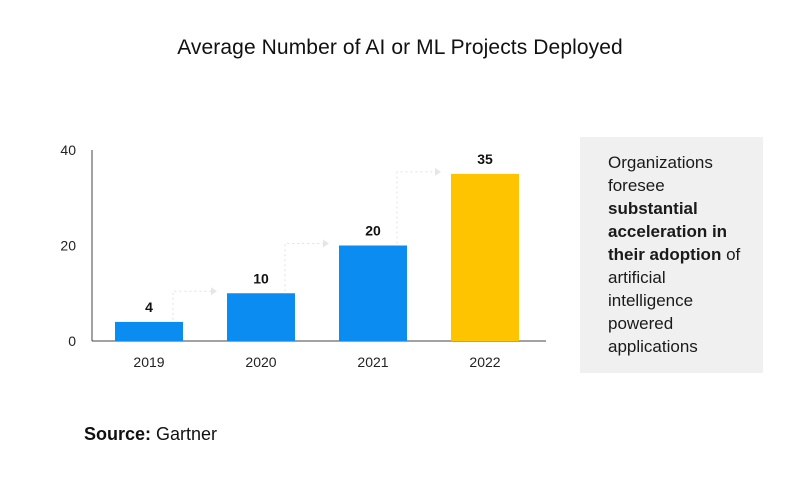  Describe the element at coordinates (484, 362) in the screenshot. I see `x-tick-label-2022: 2022` at that location.